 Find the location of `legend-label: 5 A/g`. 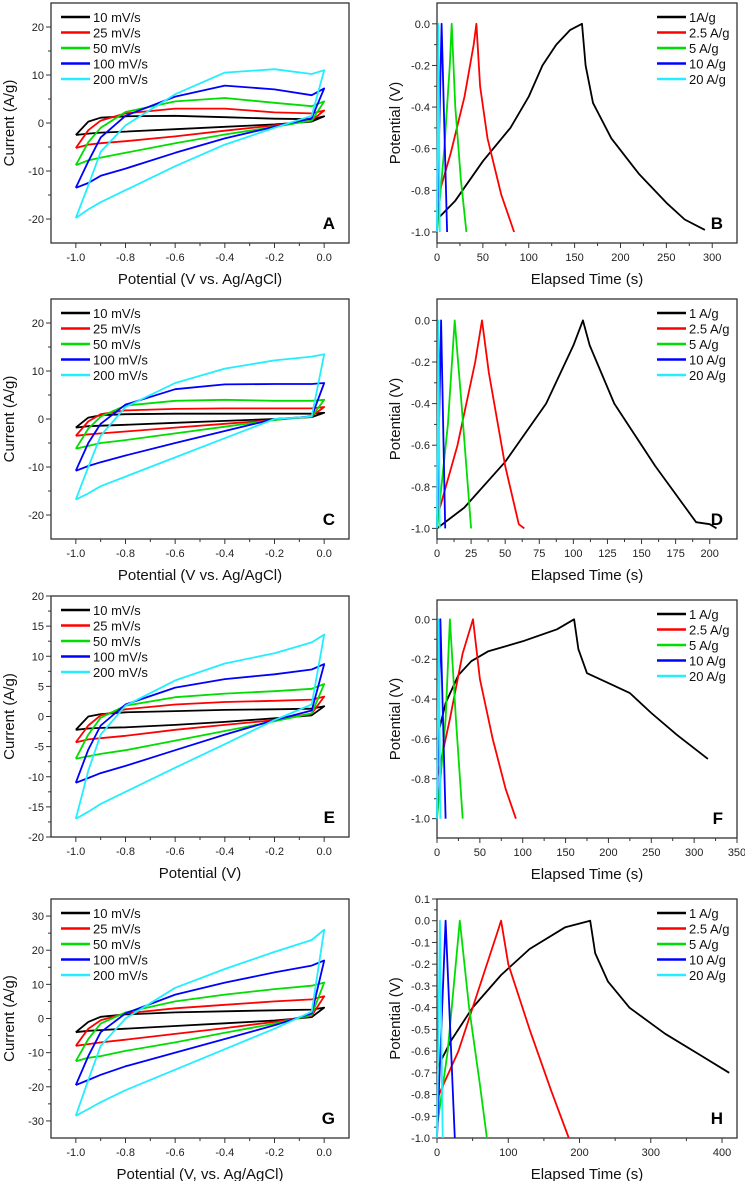

legend-label: 5 A/g is located at coordinates (704, 48).